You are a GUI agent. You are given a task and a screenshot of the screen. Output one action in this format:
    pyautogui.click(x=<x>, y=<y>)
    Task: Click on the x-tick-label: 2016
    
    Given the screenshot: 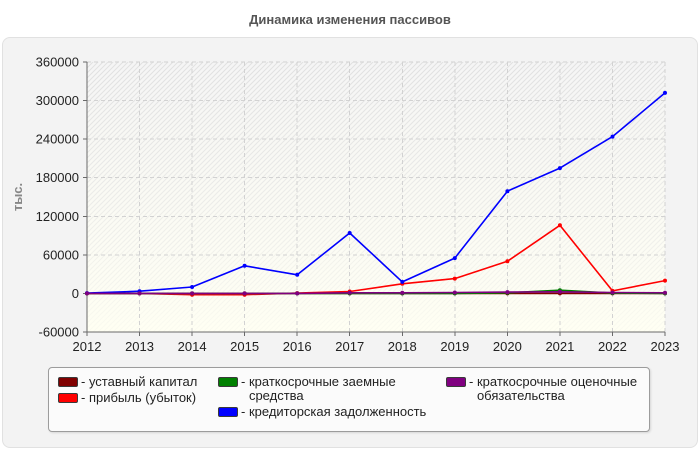 What is the action you would take?
    pyautogui.click(x=297, y=346)
    